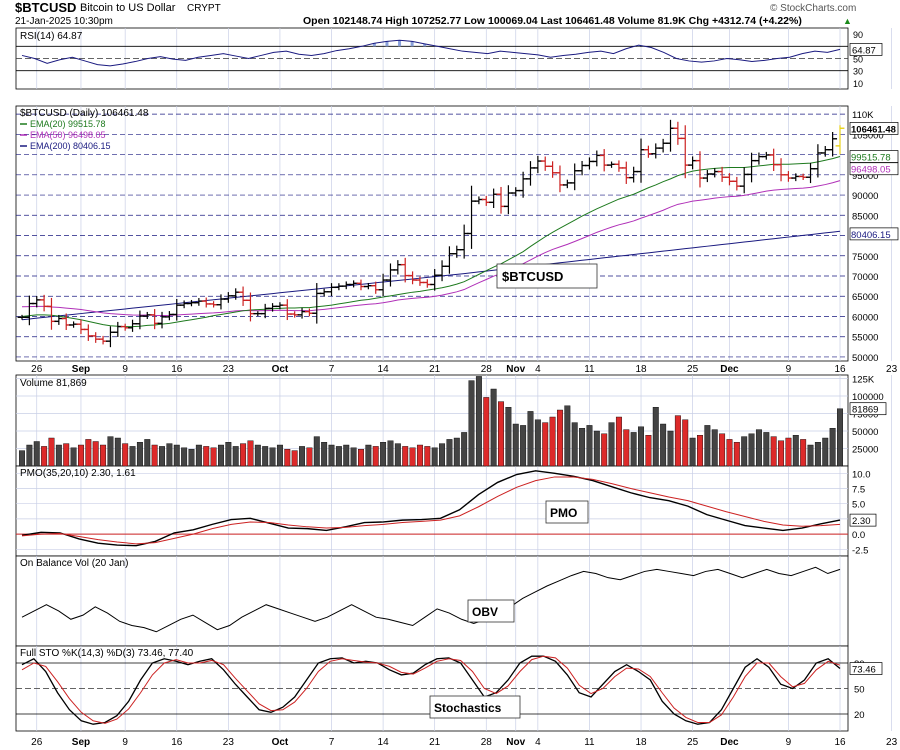 The height and width of the screenshot is (750, 900). I want to click on volume-value-box, so click(868, 409).